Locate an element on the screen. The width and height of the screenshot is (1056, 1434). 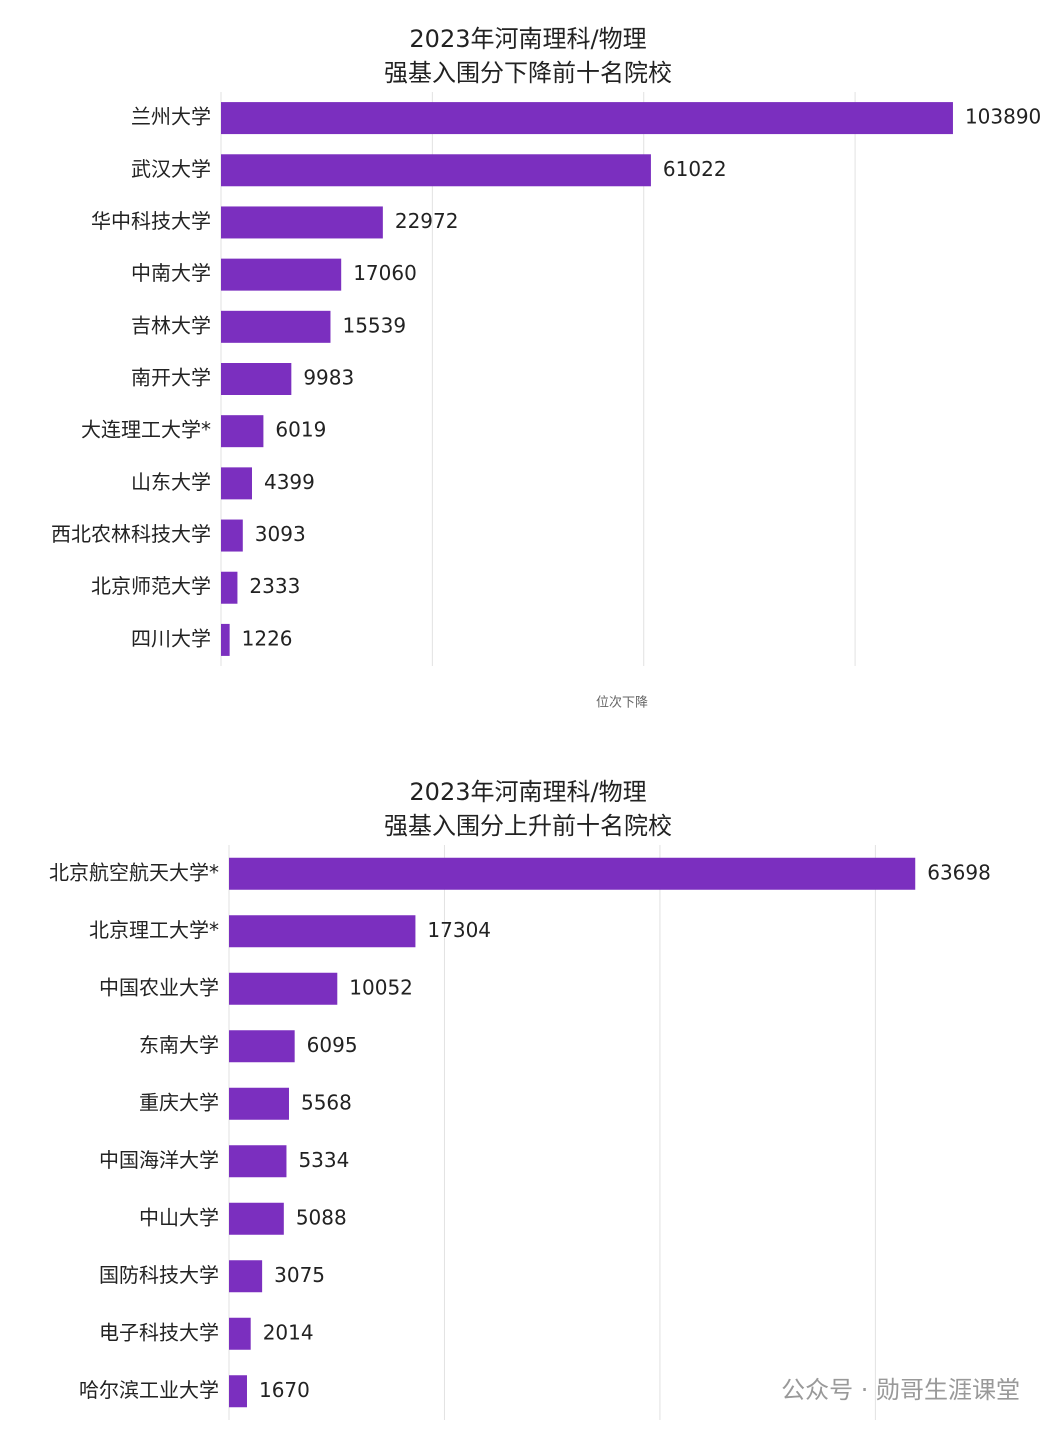
value-label: 17060 is located at coordinates (385, 273).